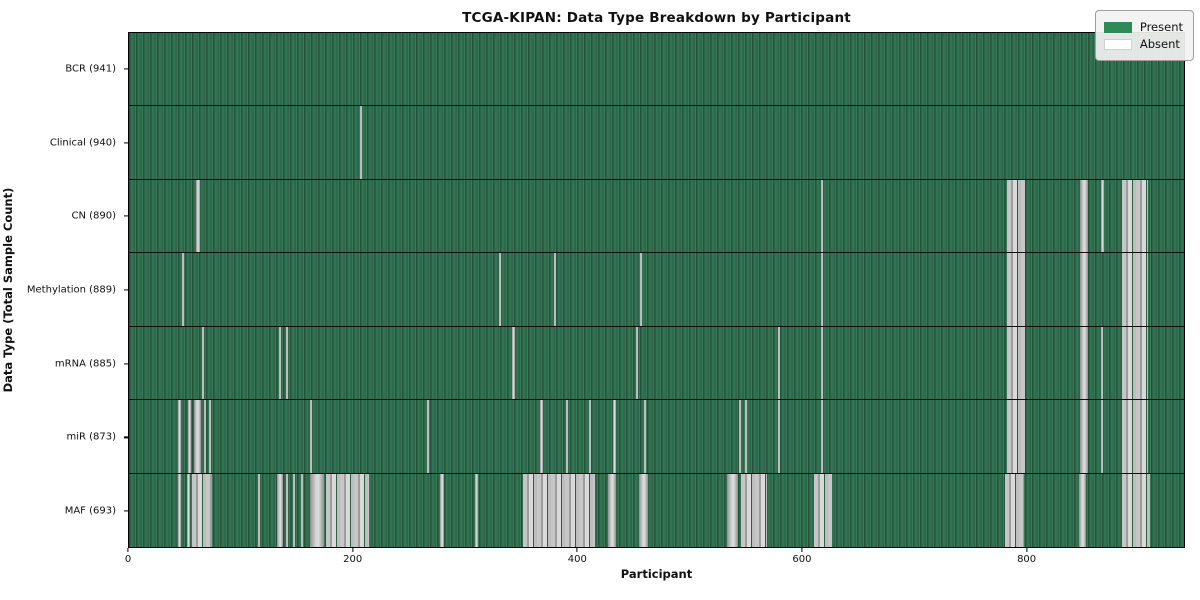  Describe the element at coordinates (353, 559) in the screenshot. I see `x-tick-label: 200` at that location.